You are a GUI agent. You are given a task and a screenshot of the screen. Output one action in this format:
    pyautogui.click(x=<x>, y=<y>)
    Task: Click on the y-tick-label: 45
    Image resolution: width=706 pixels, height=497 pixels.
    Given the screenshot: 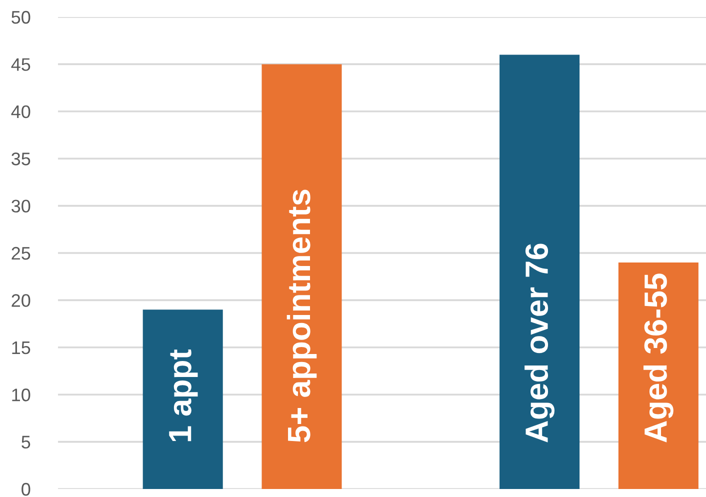 What is the action you would take?
    pyautogui.click(x=20, y=64)
    